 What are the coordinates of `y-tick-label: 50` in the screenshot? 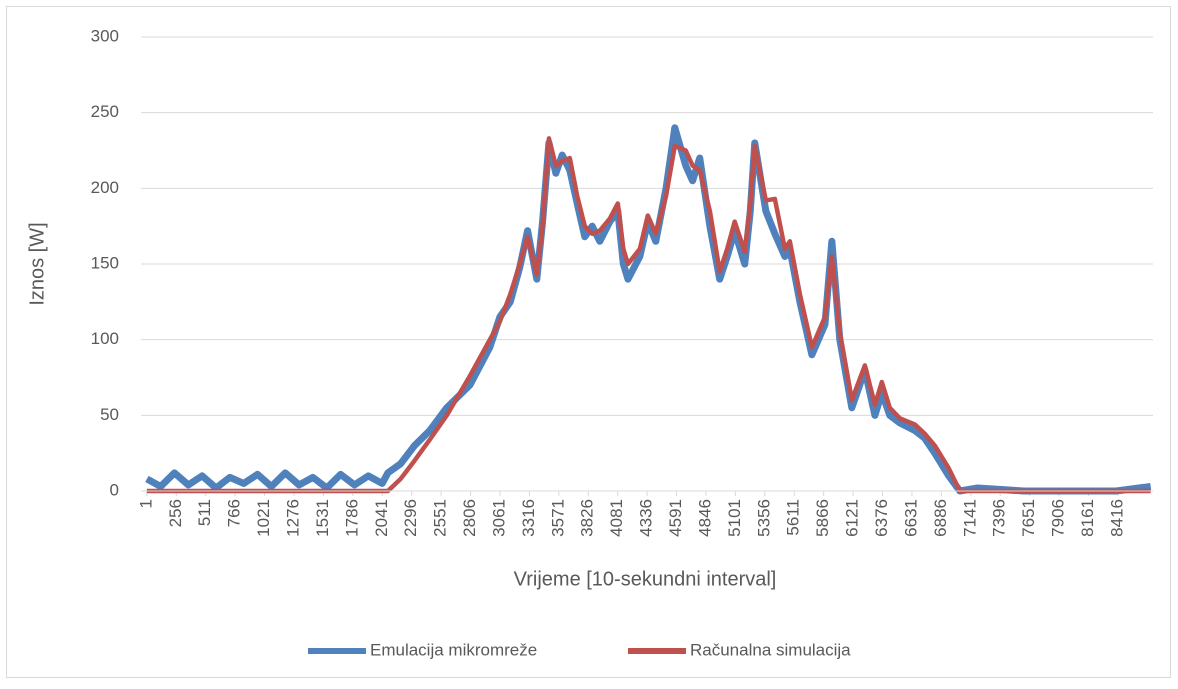 It's located at (109, 414).